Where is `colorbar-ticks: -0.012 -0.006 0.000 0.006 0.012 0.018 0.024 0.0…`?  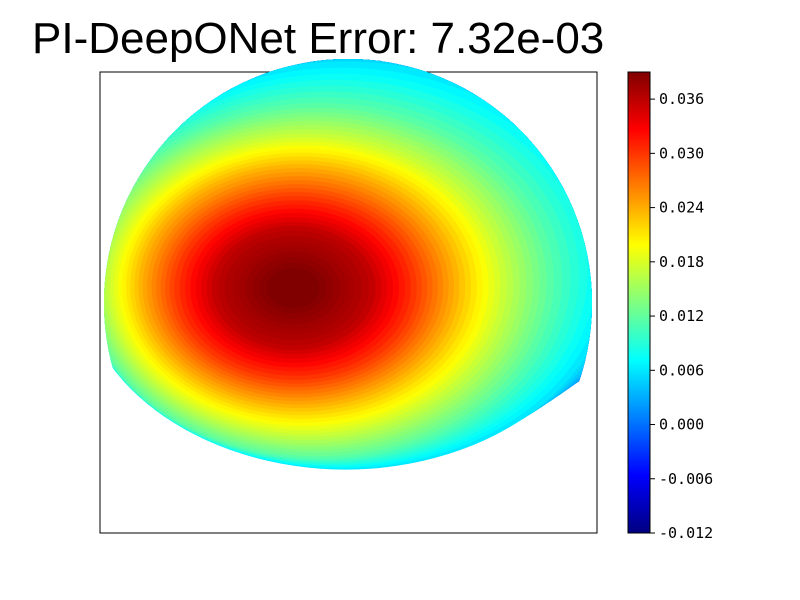
colorbar-ticks: -0.012 -0.006 0.000 0.006 0.012 0.018 0.024 0.0… is located at coordinates (681, 316).